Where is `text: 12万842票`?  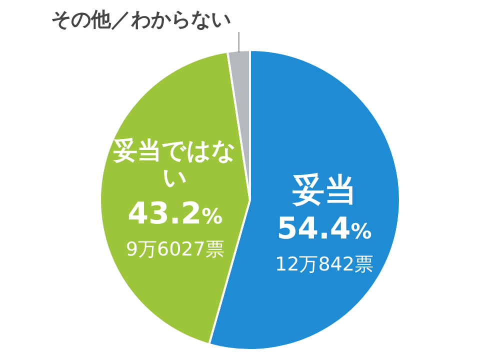
text: 12万842票 is located at coordinates (324, 264).